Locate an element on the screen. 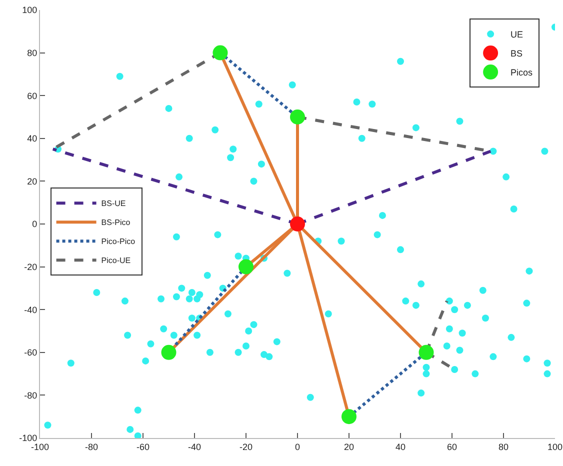 This screenshot has height=466, width=563. x-tick-label: -20 is located at coordinates (246, 447).